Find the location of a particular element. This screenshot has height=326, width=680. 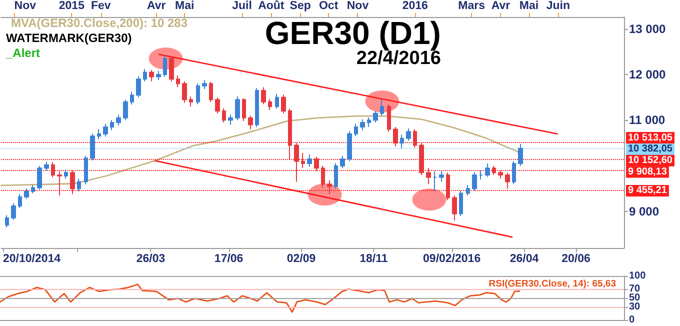

x-tick-label: 26/04 is located at coordinates (525, 259).